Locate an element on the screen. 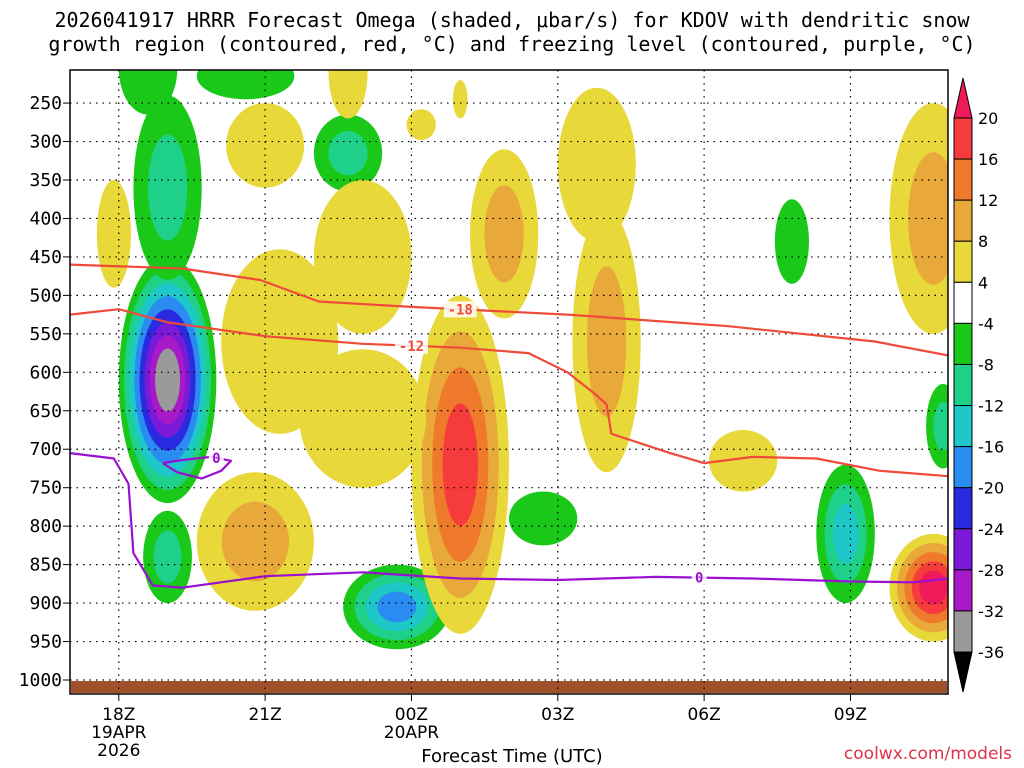  y-tick-label-750: 750 is located at coordinates (45, 488).